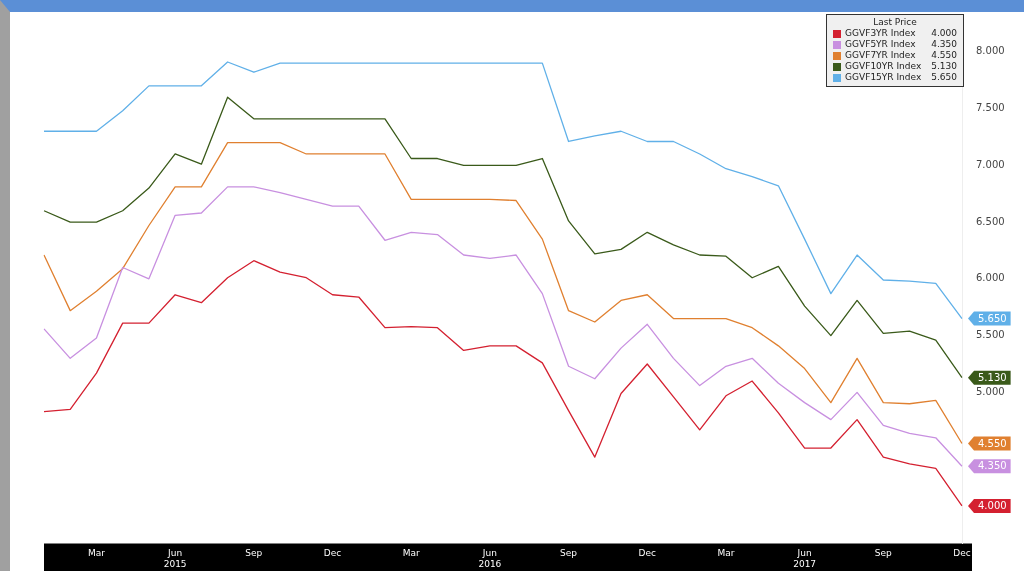 The image size is (1024, 571). Describe the element at coordinates (944, 55) in the screenshot. I see `text: 4.550` at that location.